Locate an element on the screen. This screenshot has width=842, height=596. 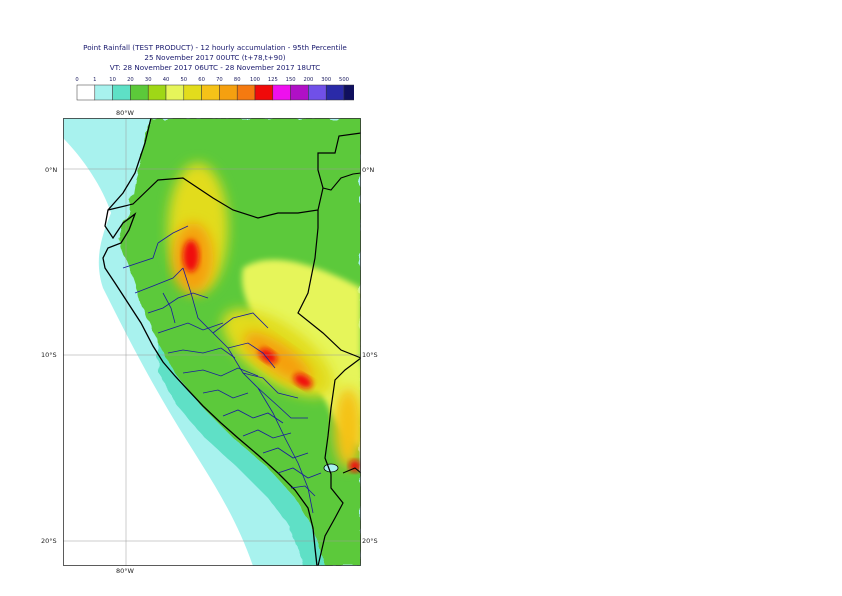
rain-band-southeast is located at coordinates (347, 428).